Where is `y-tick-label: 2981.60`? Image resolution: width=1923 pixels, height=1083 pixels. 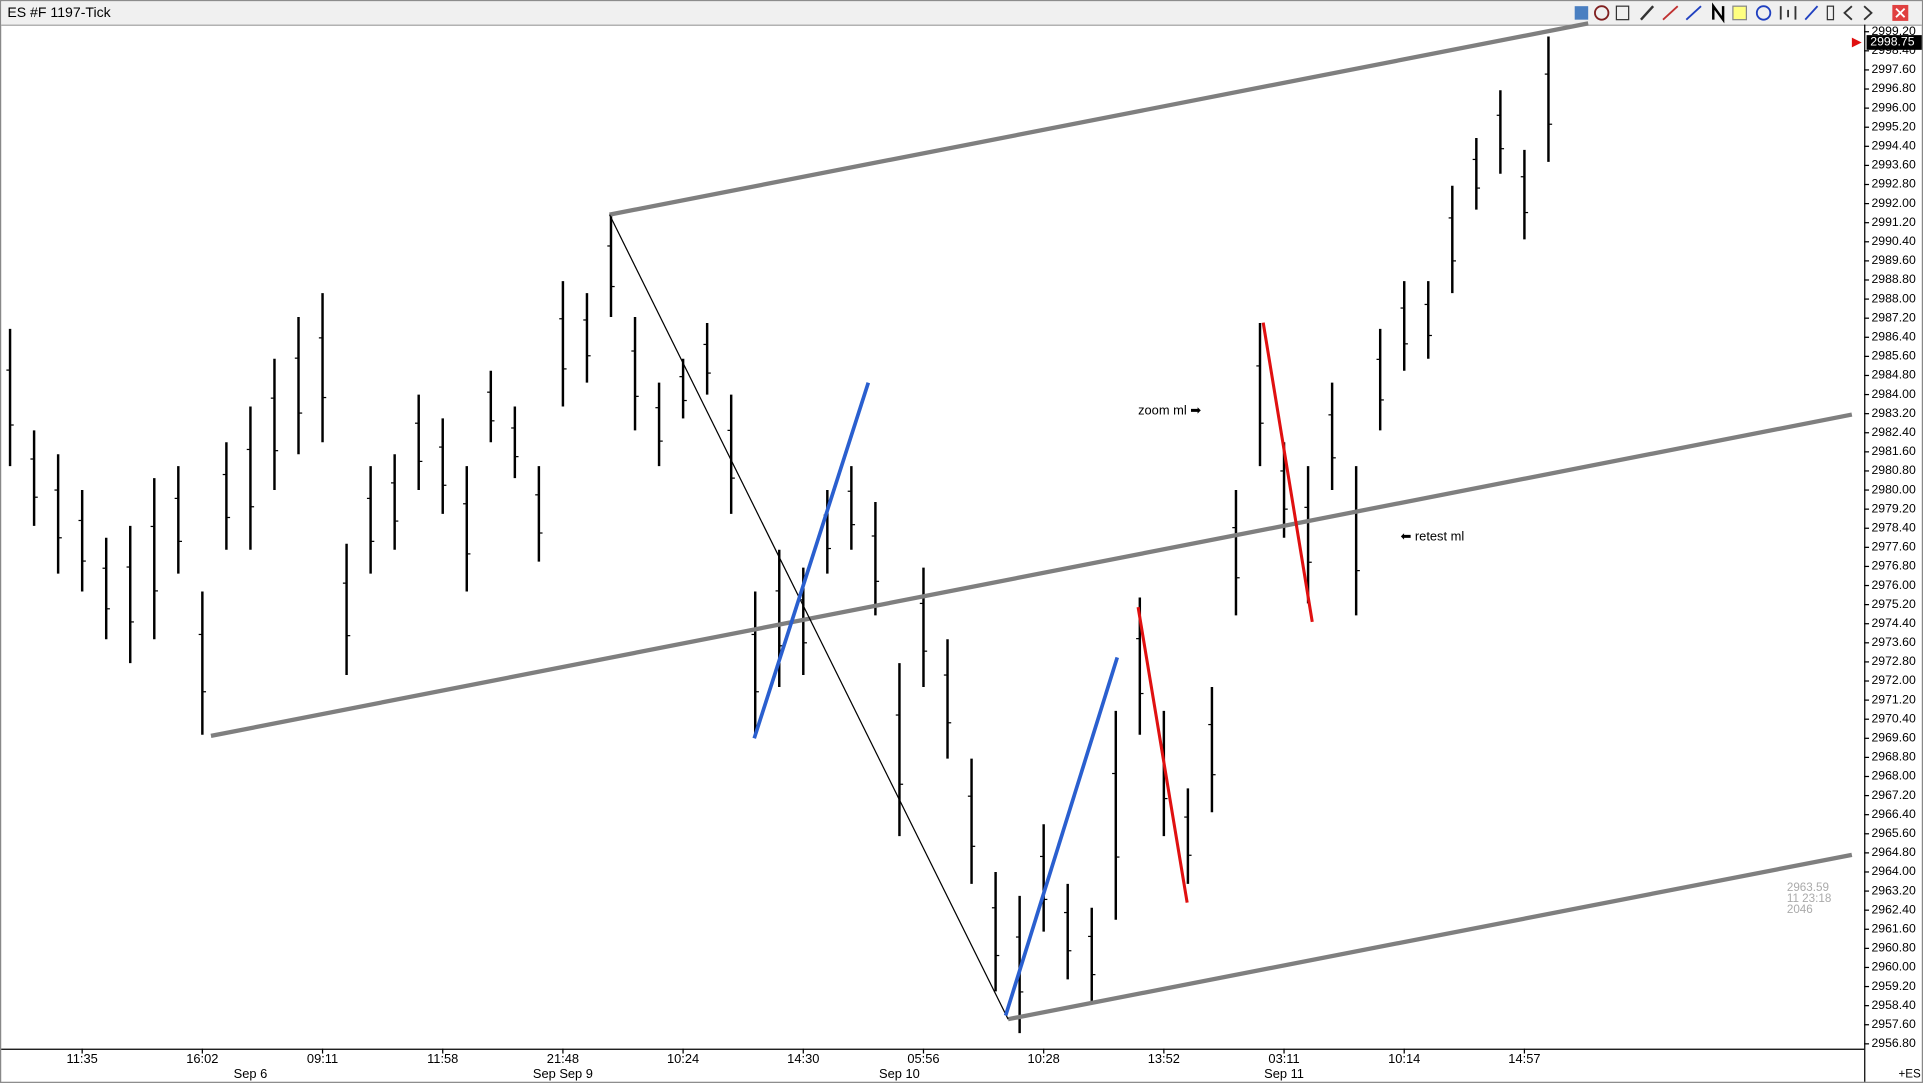 y-tick-label: 2981.60 is located at coordinates (1893, 451).